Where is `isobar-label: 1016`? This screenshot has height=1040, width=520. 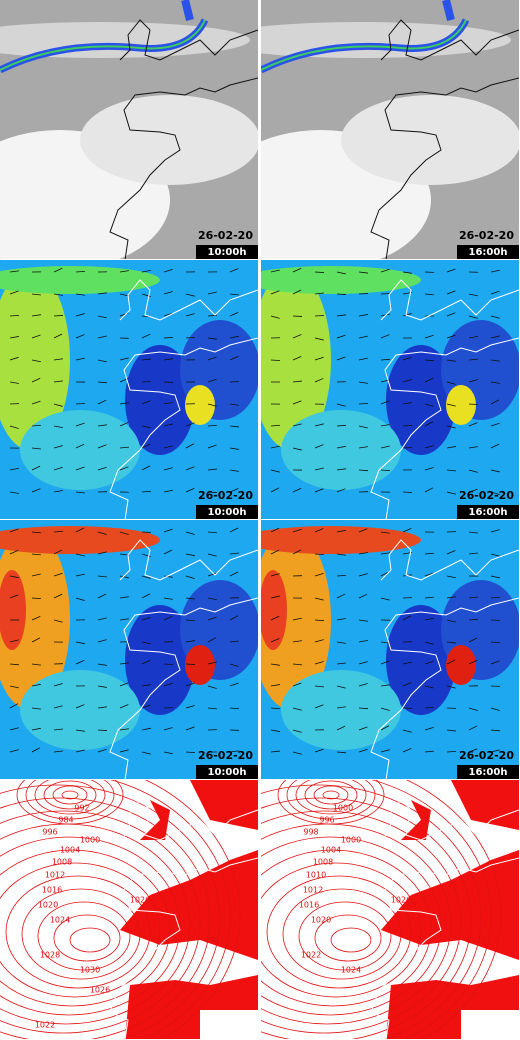
isobar-label: 1016 is located at coordinates (52, 890).